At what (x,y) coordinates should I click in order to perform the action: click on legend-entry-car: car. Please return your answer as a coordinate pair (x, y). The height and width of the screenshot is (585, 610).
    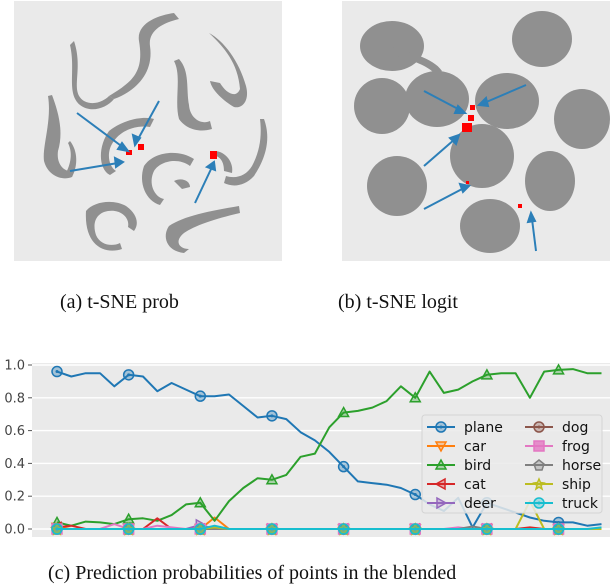
    Looking at the image, I should click on (456, 447).